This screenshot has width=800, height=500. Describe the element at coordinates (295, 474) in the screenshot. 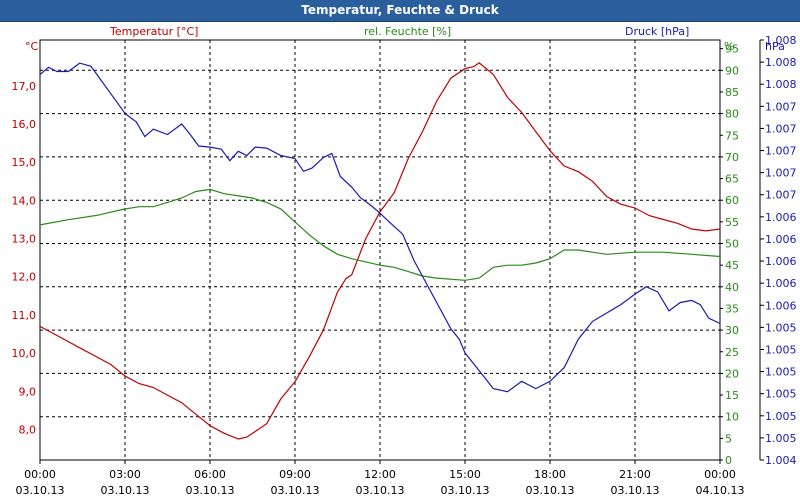

I see `x-tick-time-label: 09:00` at that location.